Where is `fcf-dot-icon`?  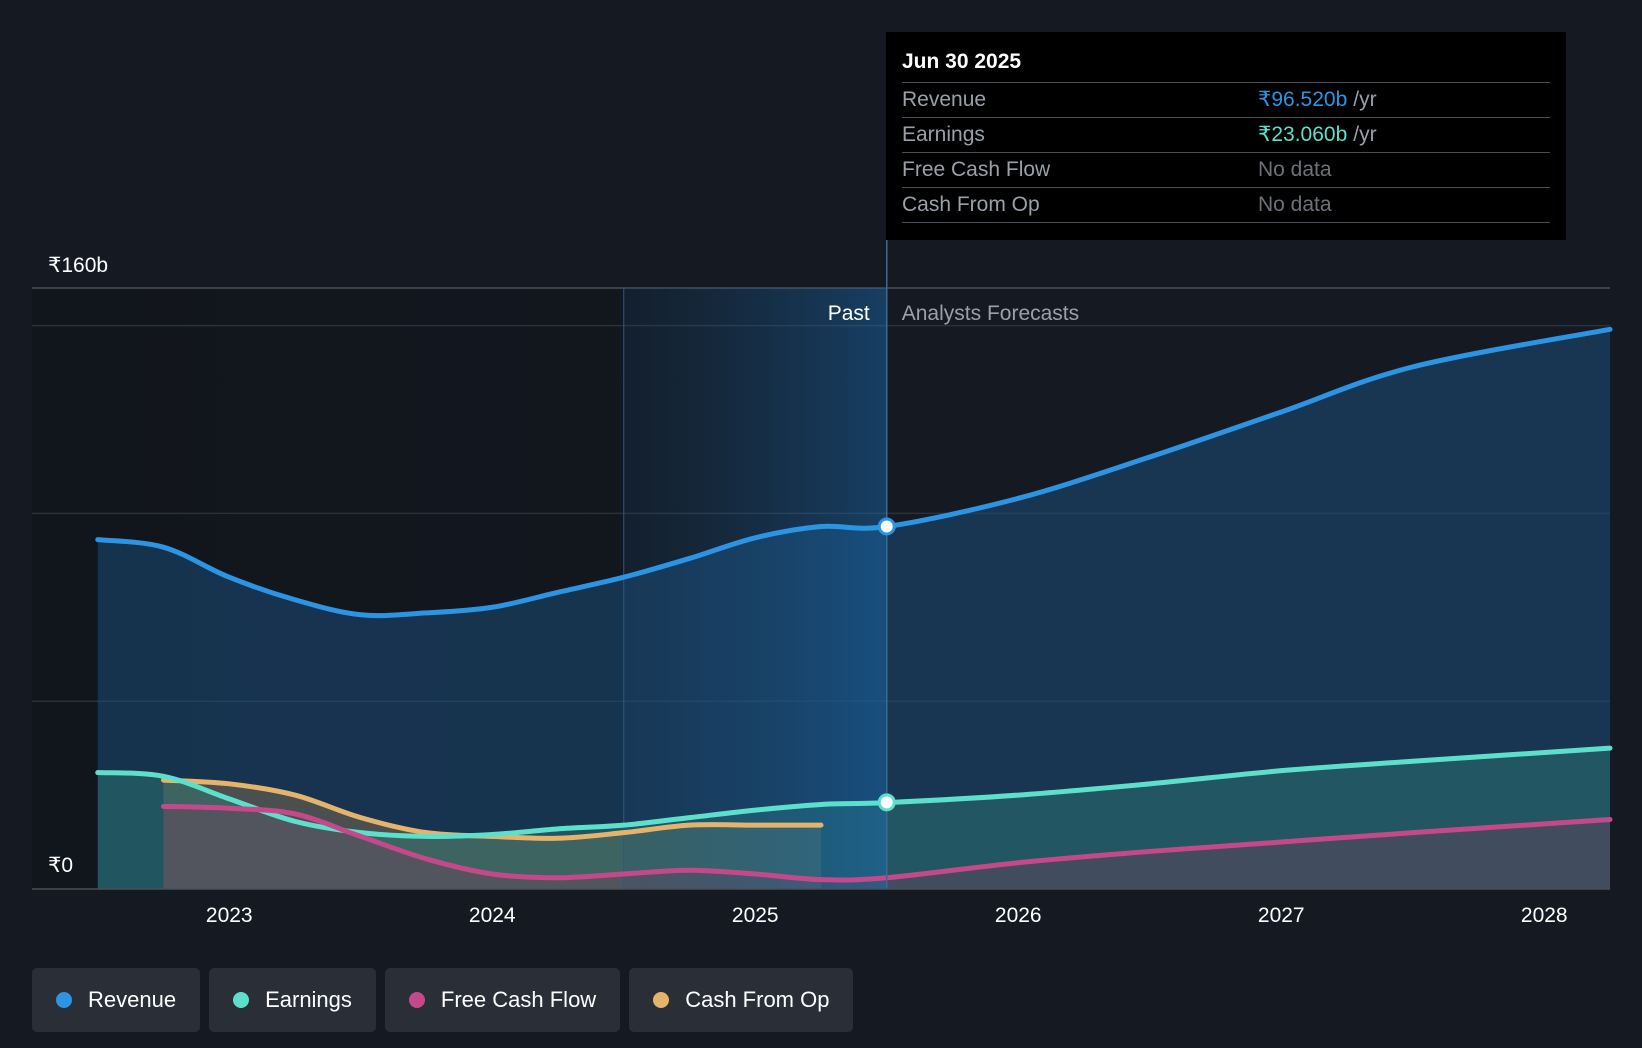 fcf-dot-icon is located at coordinates (416, 1000).